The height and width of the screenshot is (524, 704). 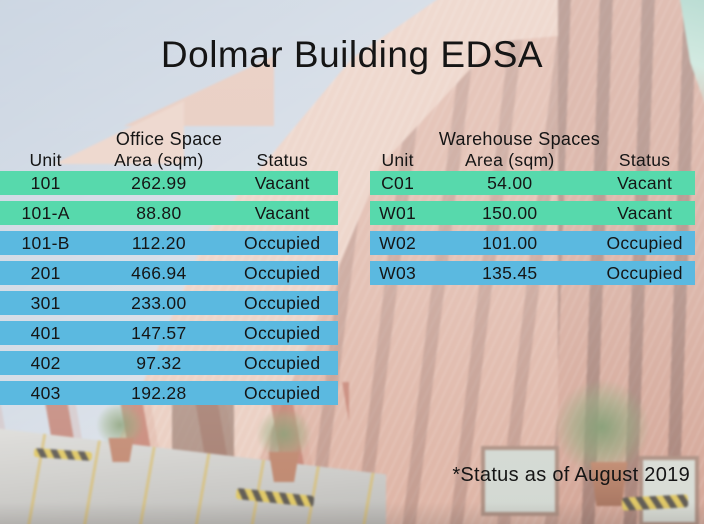 What do you see at coordinates (159, 273) in the screenshot?
I see `cell-area: 466.94` at bounding box center [159, 273].